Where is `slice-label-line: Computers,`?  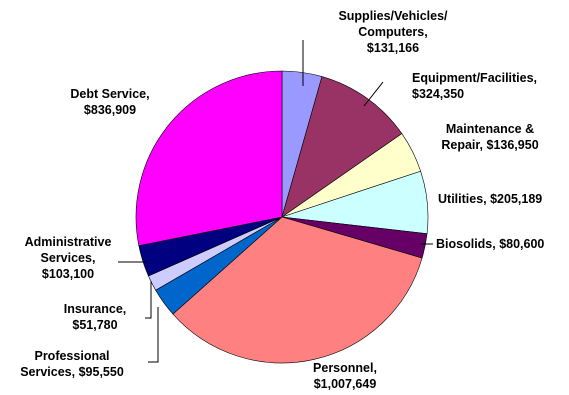 slice-label-line: Computers, is located at coordinates (392, 32).